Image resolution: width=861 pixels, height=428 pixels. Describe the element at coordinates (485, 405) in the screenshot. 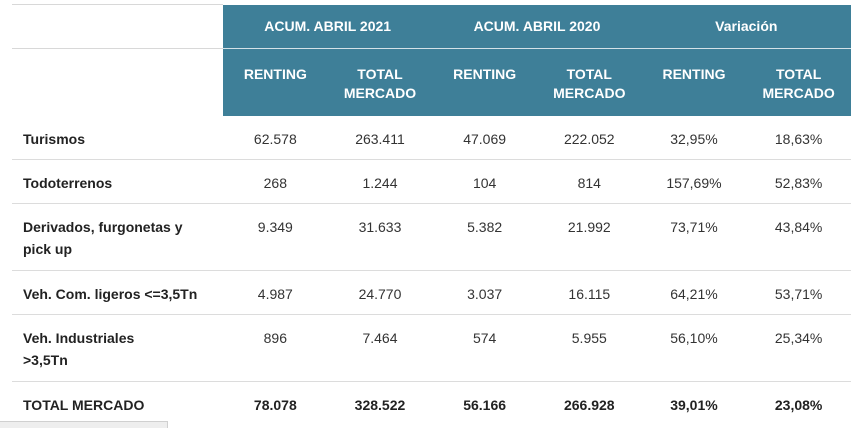

I see `cell: 56.166` at that location.